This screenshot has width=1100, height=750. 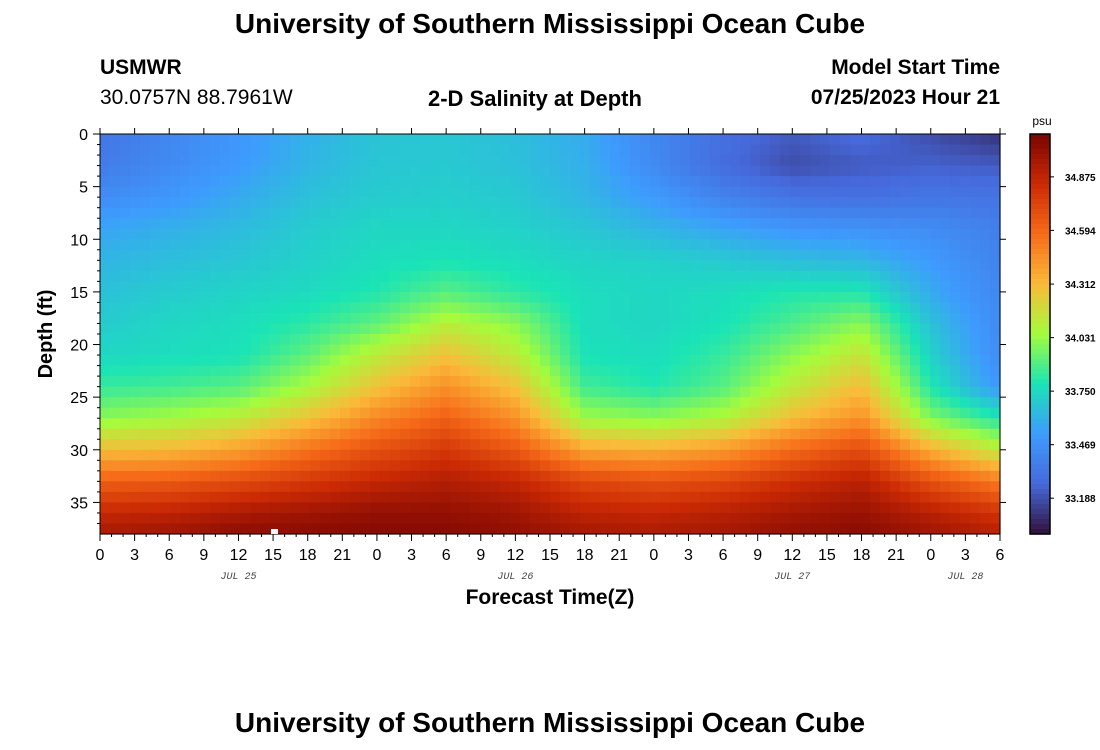 What do you see at coordinates (1080, 446) in the screenshot?
I see `colorbar-tick-label: 33.469` at bounding box center [1080, 446].